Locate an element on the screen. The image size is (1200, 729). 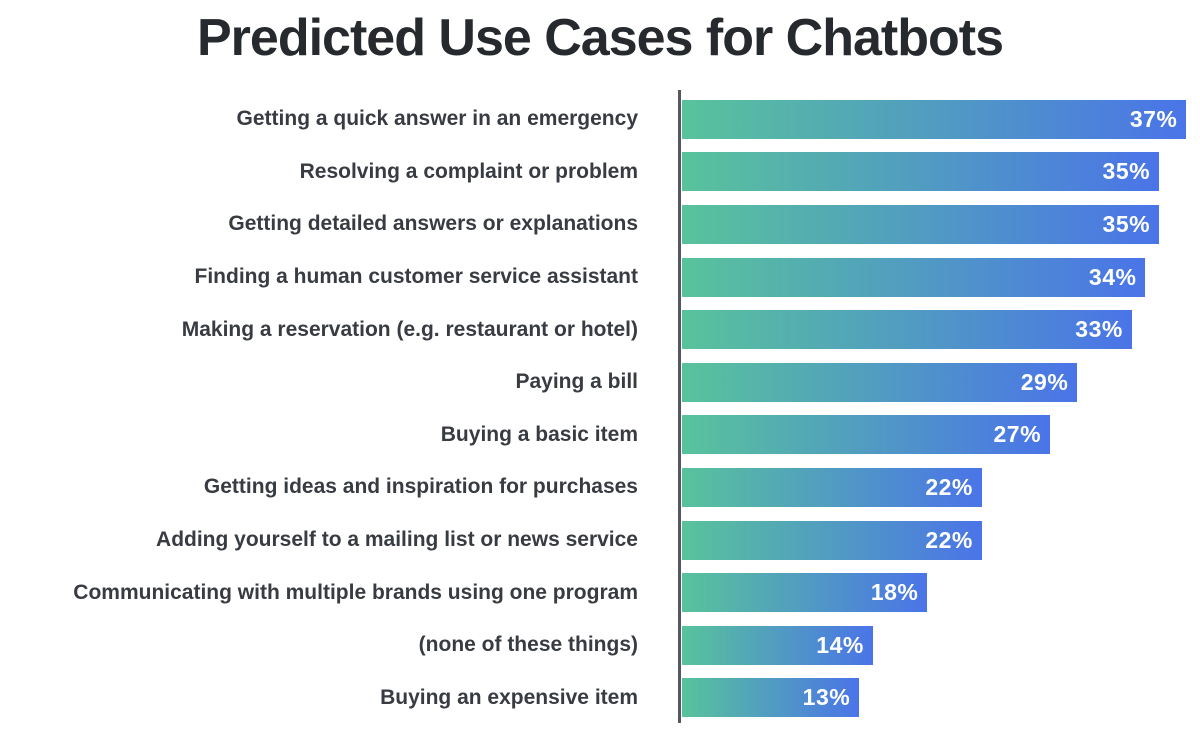
chart-row: Resolving a complaint or problem 35% is located at coordinates (600, 172).